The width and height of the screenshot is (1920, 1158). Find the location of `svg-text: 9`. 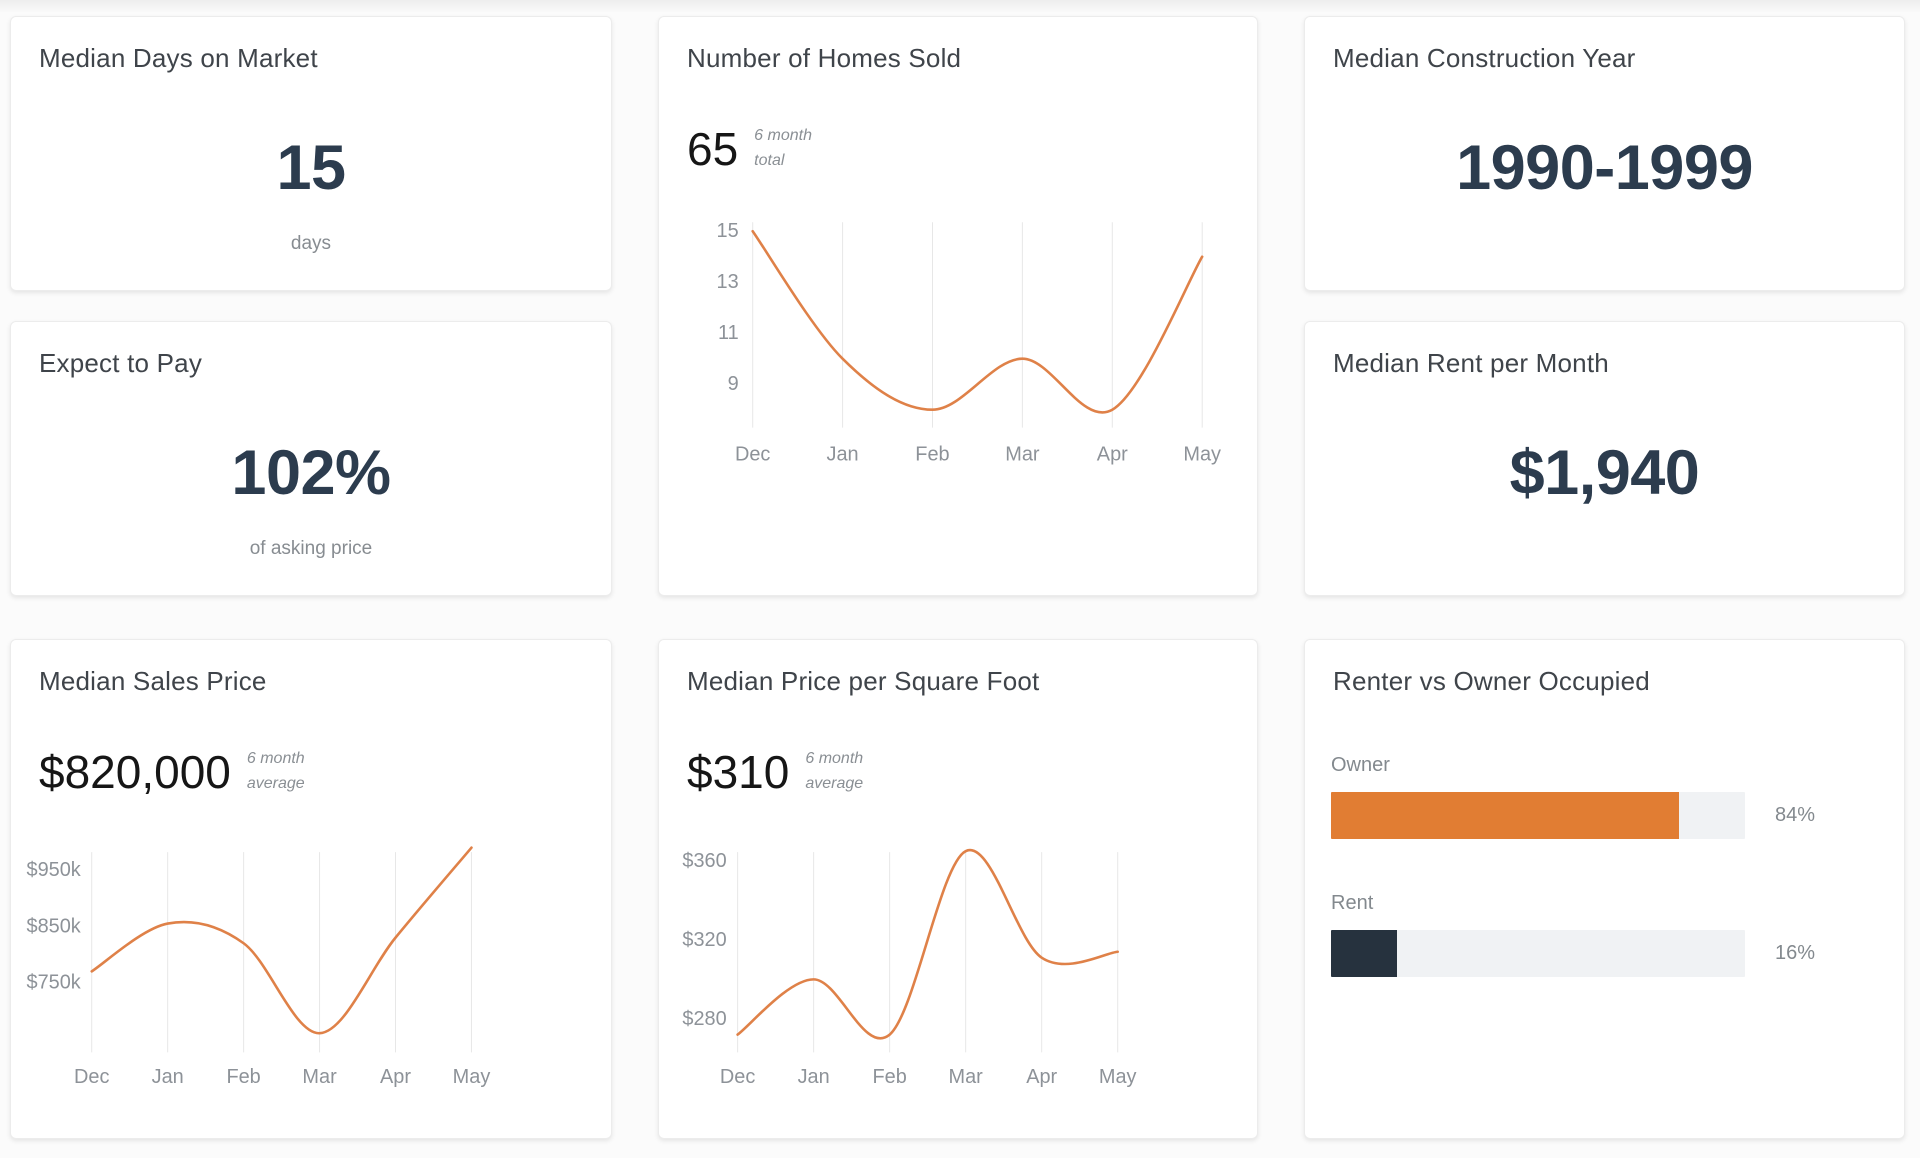

svg-text: 9 is located at coordinates (733, 384).